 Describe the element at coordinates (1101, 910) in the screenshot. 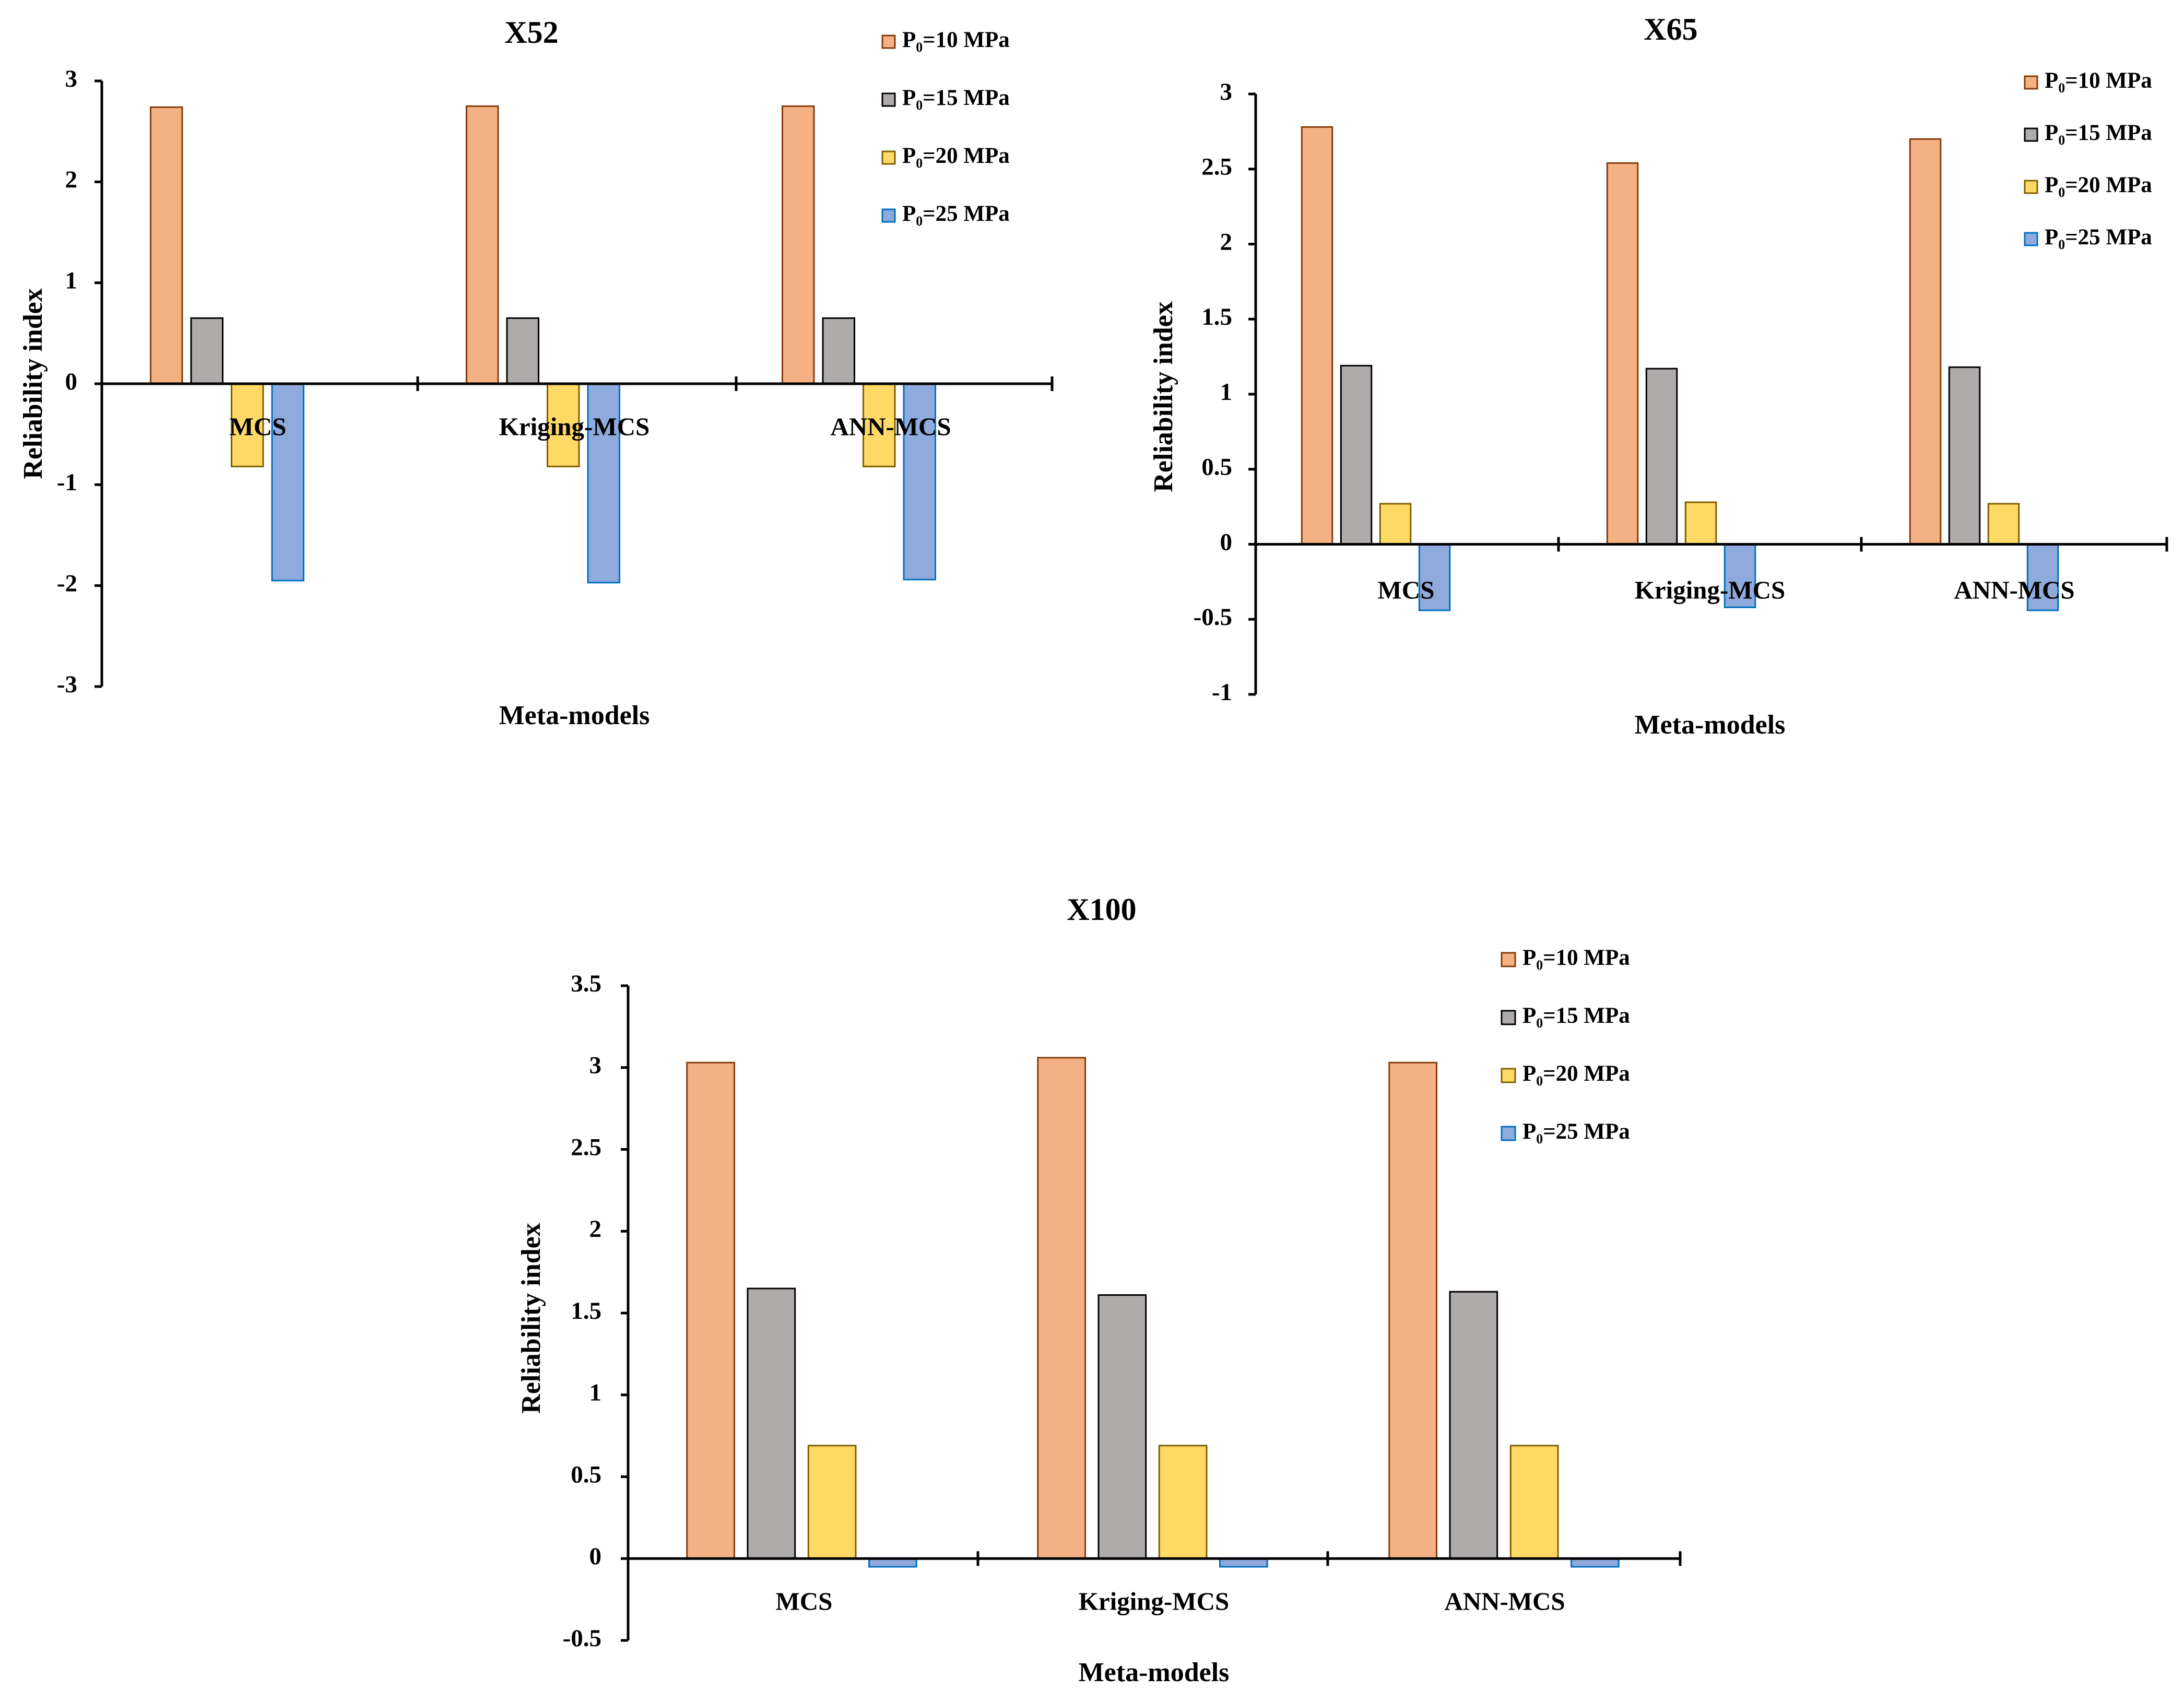

I see `chart-title: X100` at that location.